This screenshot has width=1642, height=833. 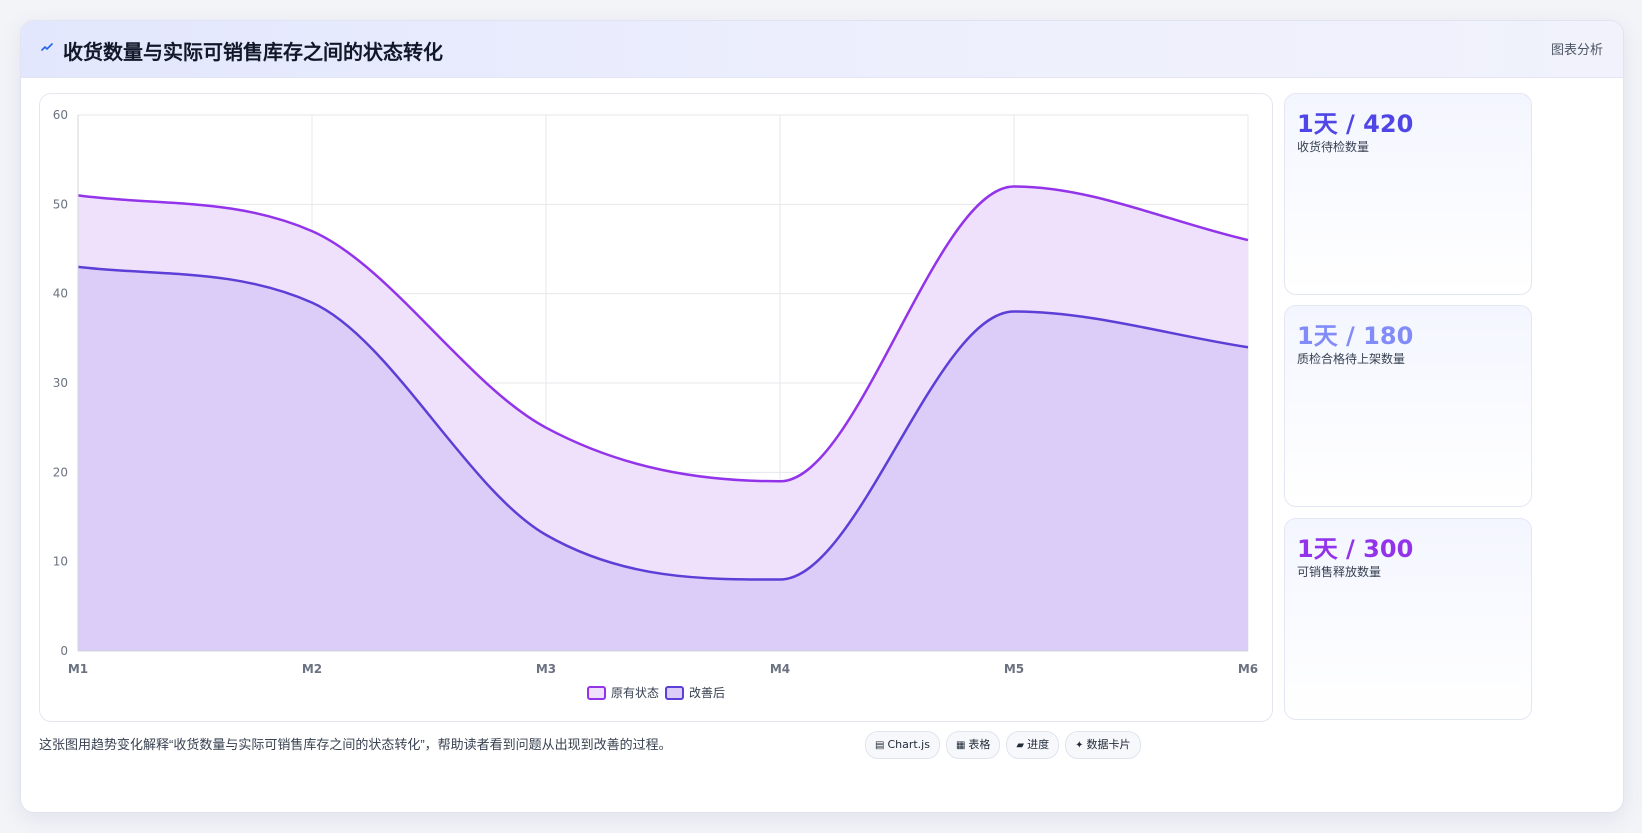 I want to click on card-header: 收货数量与实际可销售库存之间的状态转化 图表分析, so click(x=822, y=49).